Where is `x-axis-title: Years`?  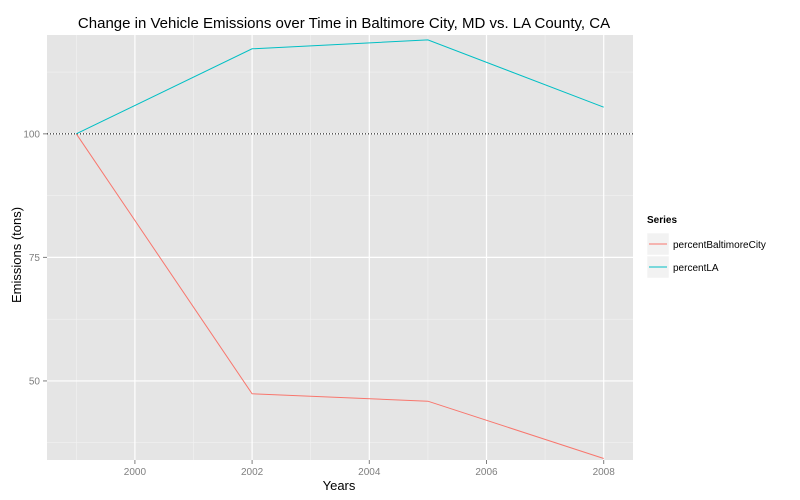 x-axis-title: Years is located at coordinates (339, 485).